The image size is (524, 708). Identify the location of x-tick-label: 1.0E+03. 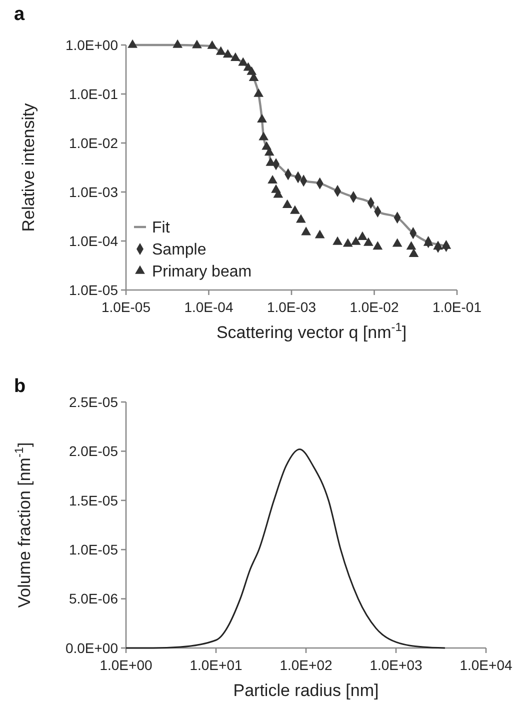
(396, 665).